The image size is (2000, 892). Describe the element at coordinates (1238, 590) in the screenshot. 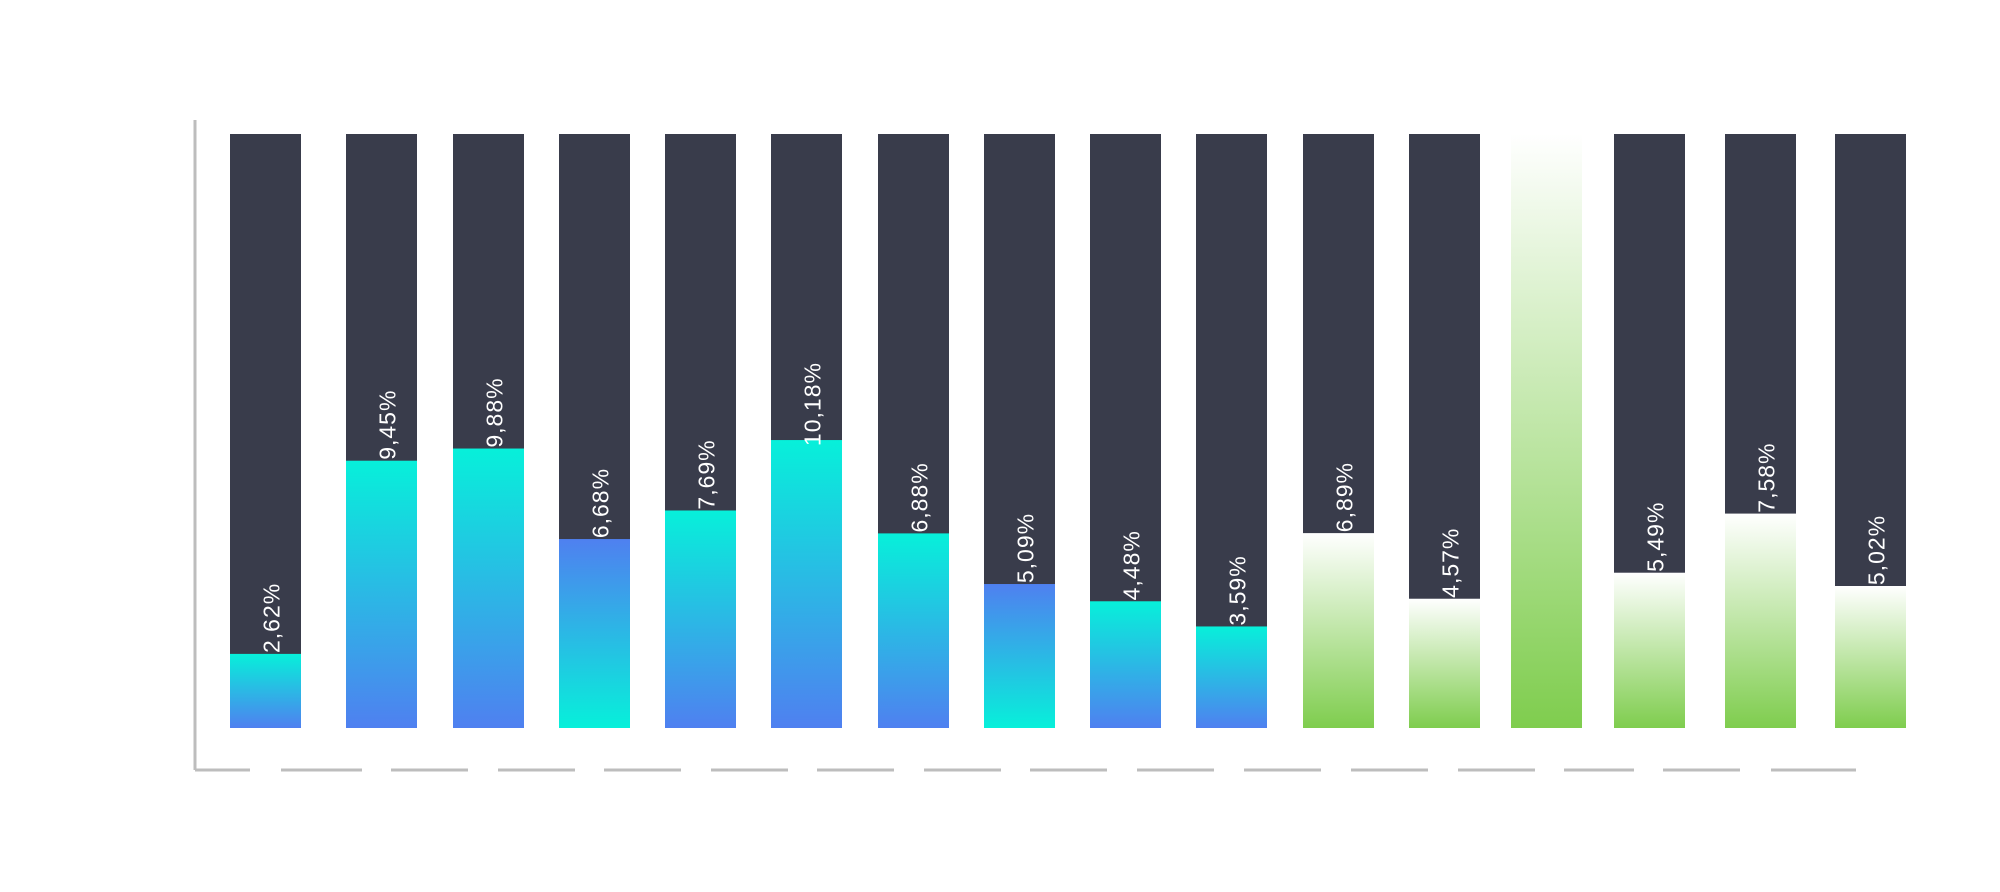

I see `bar-data-label: 3,59%` at that location.